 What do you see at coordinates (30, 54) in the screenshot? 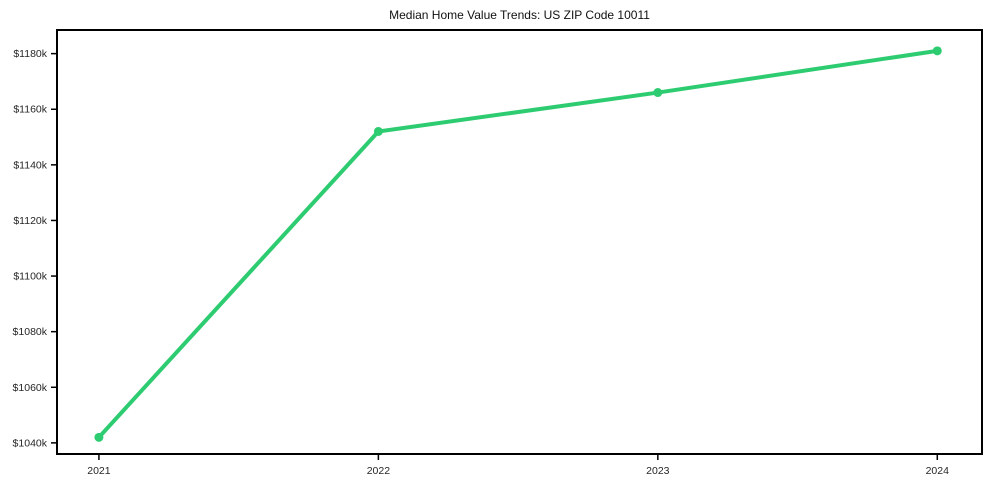
I see `y-tick-label: $1180k` at bounding box center [30, 54].